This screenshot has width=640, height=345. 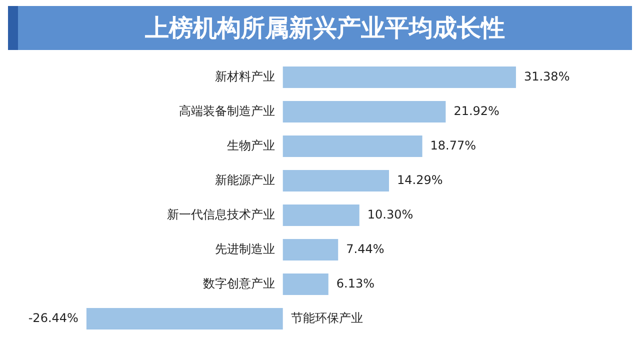 What do you see at coordinates (220, 214) in the screenshot?
I see `y-tick-label: 新一代信息技术产业` at bounding box center [220, 214].